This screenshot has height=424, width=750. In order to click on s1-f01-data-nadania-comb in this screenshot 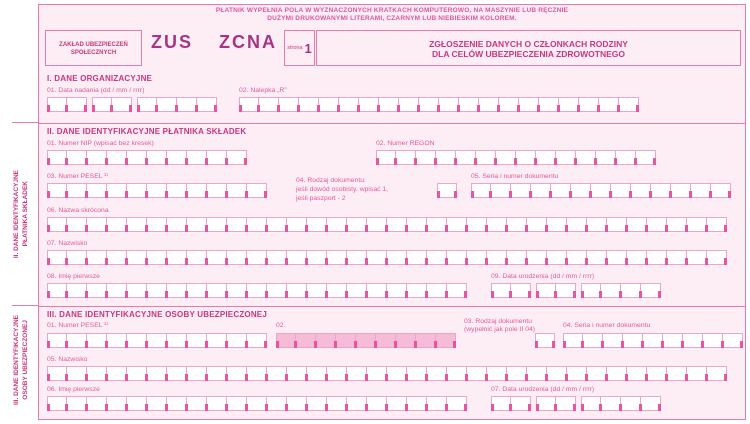, I will do `click(132, 104)`.